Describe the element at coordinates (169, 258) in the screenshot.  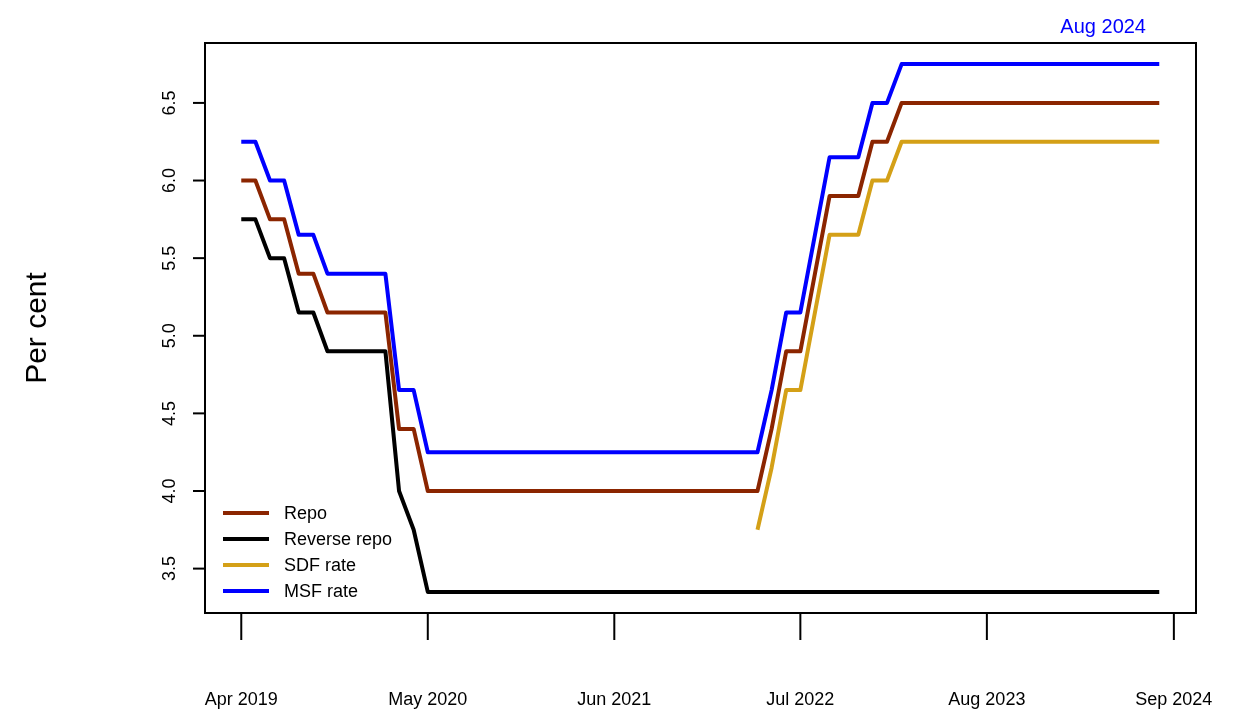
I see `y-tick-label: 5.5` at that location.